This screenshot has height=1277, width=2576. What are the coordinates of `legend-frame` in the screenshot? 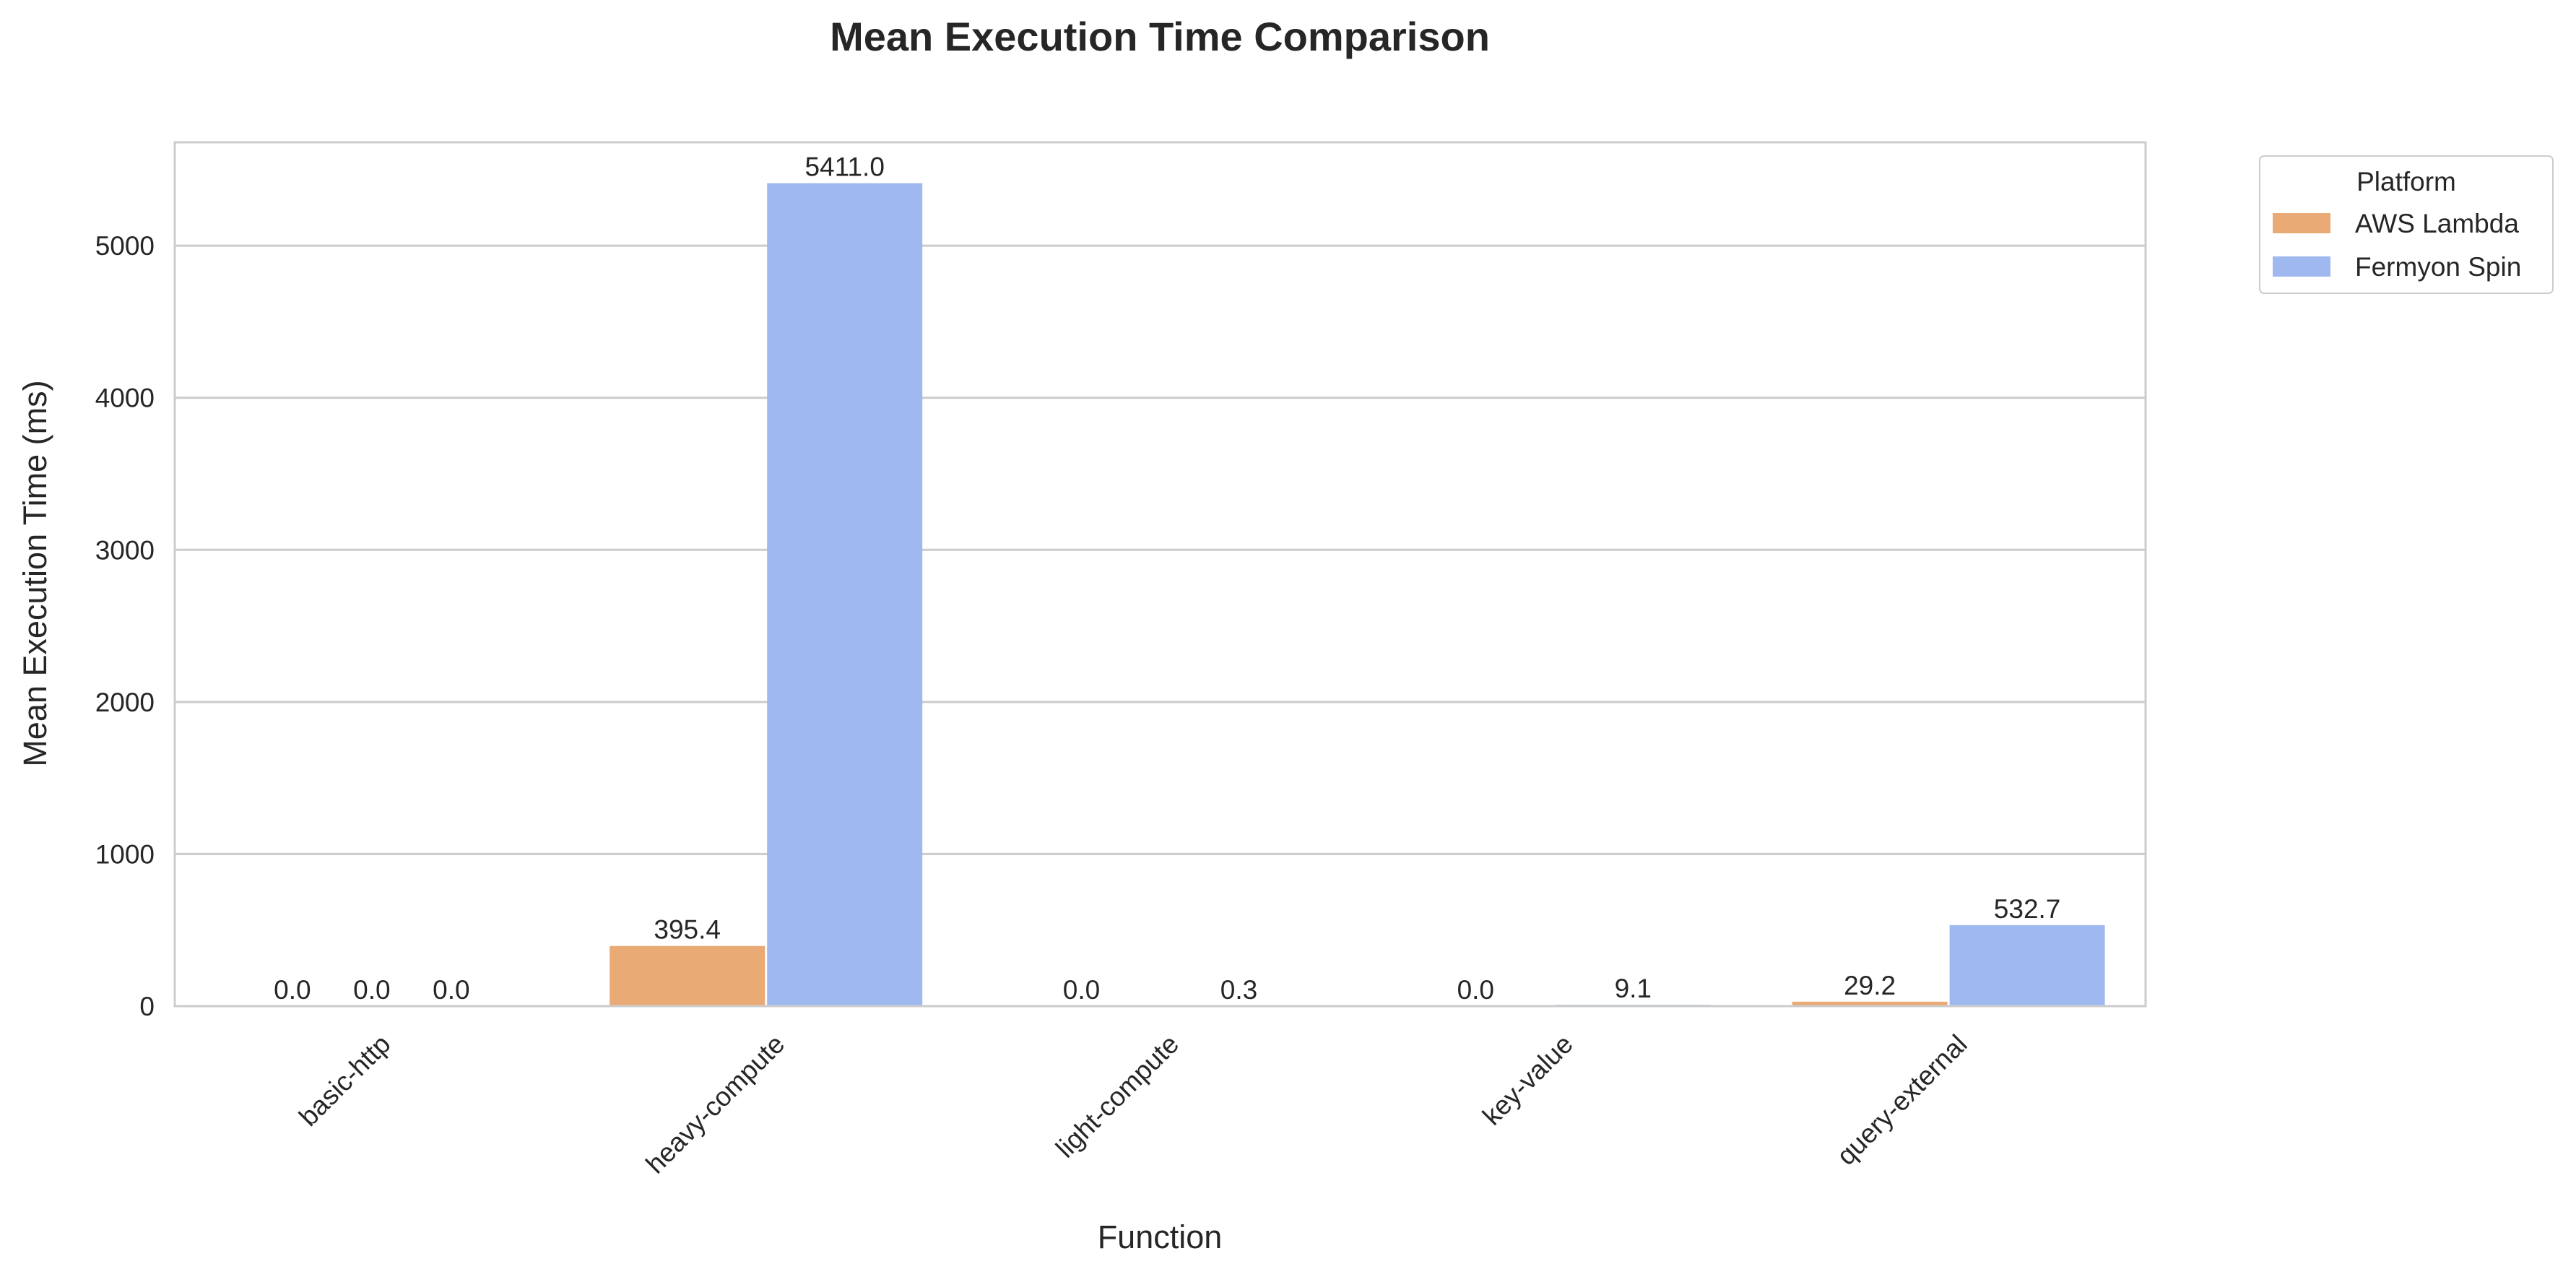 It's located at (2406, 224).